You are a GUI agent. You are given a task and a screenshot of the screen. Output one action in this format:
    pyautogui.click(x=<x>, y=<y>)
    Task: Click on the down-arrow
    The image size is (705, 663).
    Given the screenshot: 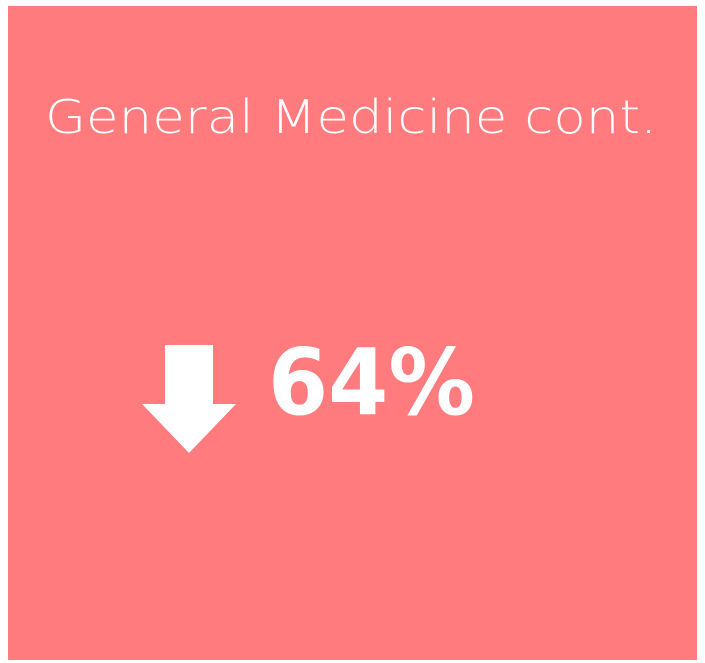 What is the action you would take?
    pyautogui.click(x=189, y=399)
    